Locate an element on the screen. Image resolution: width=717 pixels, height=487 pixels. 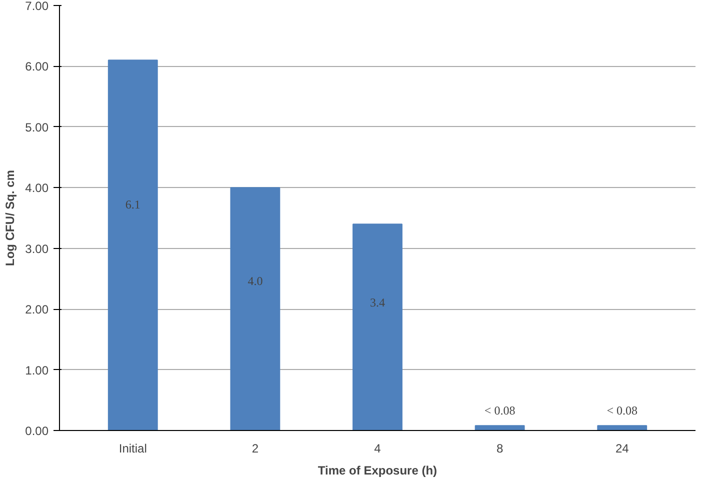
x-tick-label: Initial is located at coordinates (132, 449).